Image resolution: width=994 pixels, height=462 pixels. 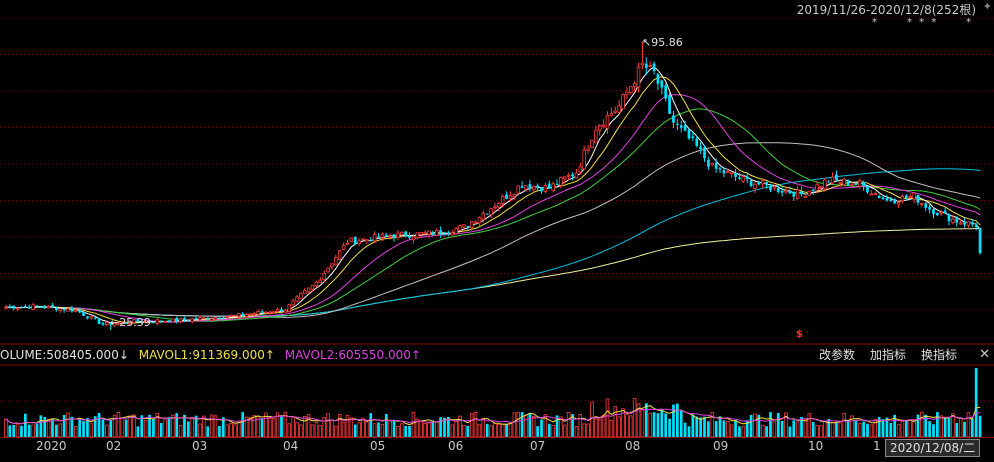 I want to click on modify-params-button: 改参数, so click(x=837, y=355).